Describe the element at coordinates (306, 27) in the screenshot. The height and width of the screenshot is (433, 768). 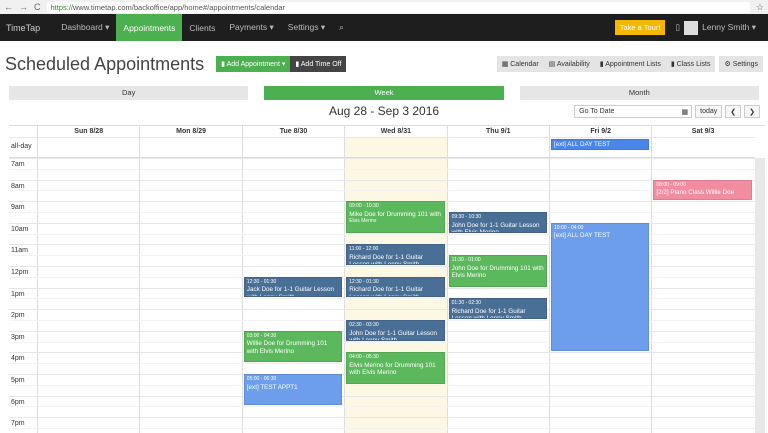
I see `nav-item: Settings ▾` at that location.